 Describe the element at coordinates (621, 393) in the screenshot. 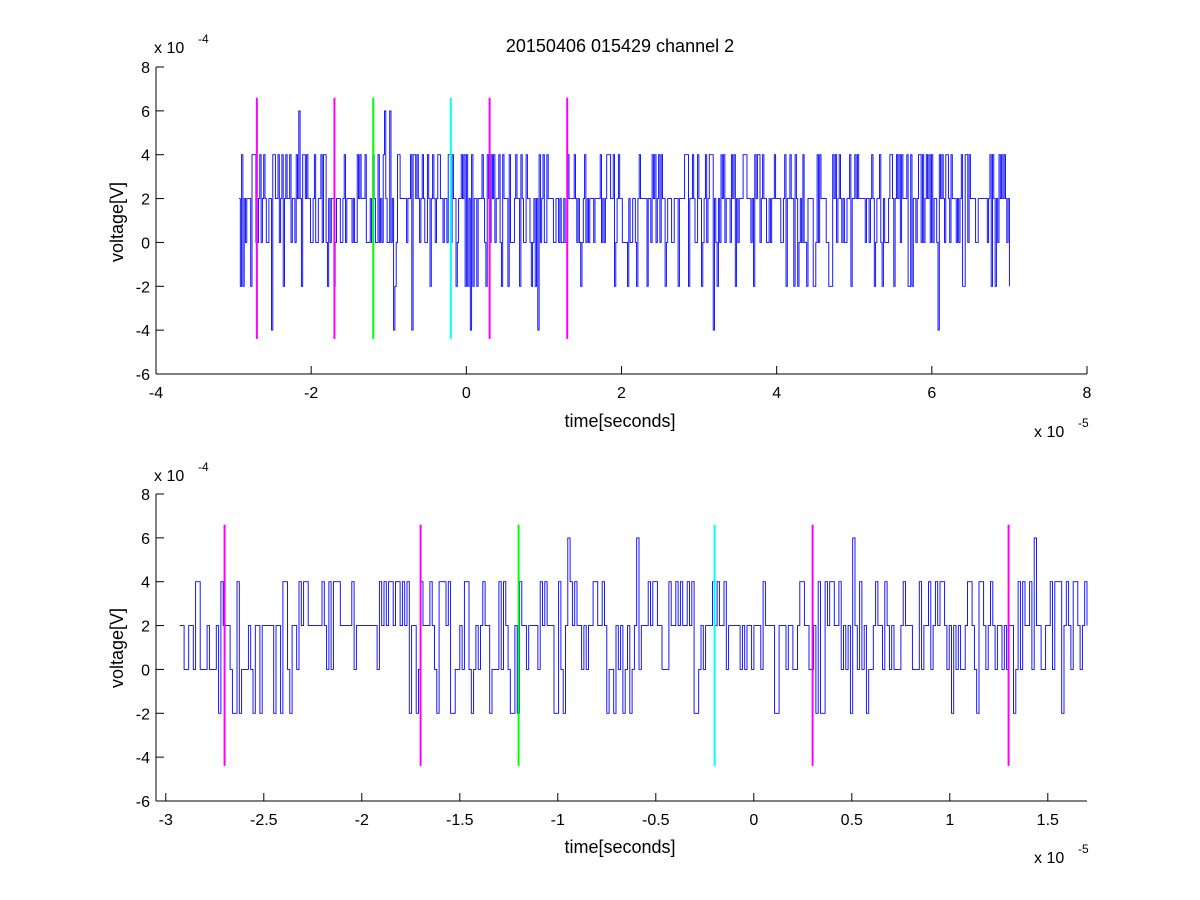

I see `x-tick-label: 2` at that location.